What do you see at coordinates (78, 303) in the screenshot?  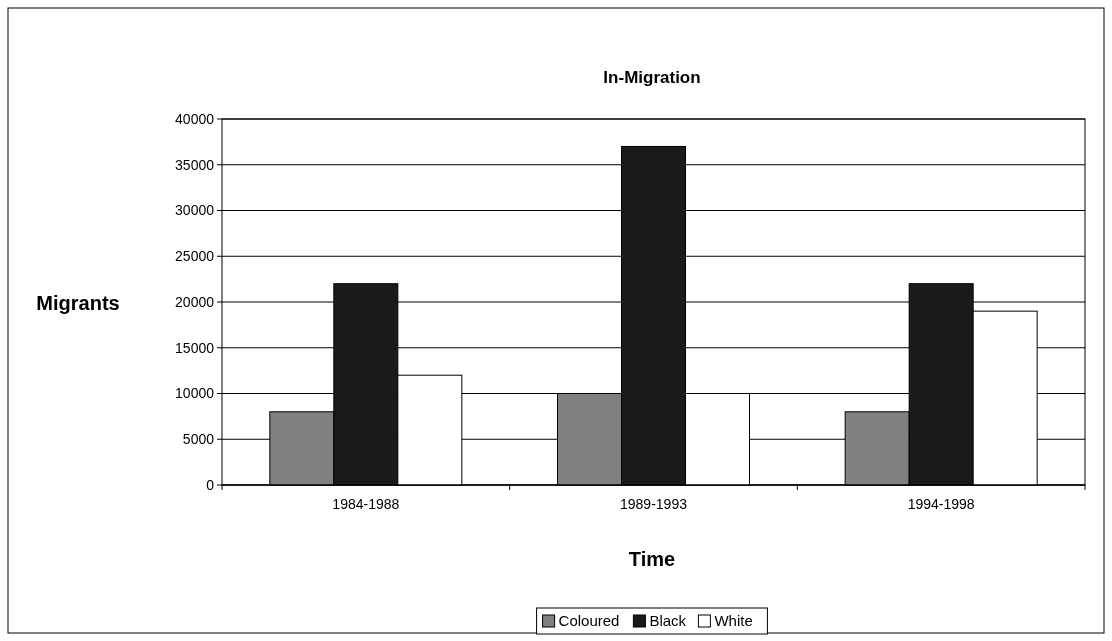 I see `y-axis-title: Migrants` at bounding box center [78, 303].